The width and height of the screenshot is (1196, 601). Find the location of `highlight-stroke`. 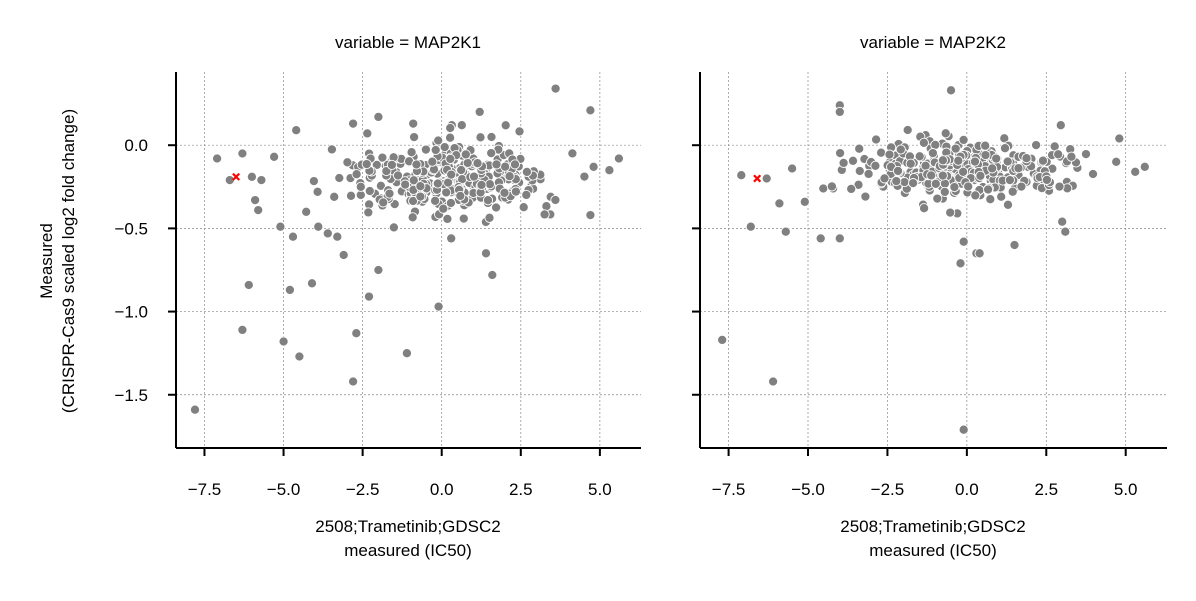

highlight-stroke is located at coordinates (757, 178).